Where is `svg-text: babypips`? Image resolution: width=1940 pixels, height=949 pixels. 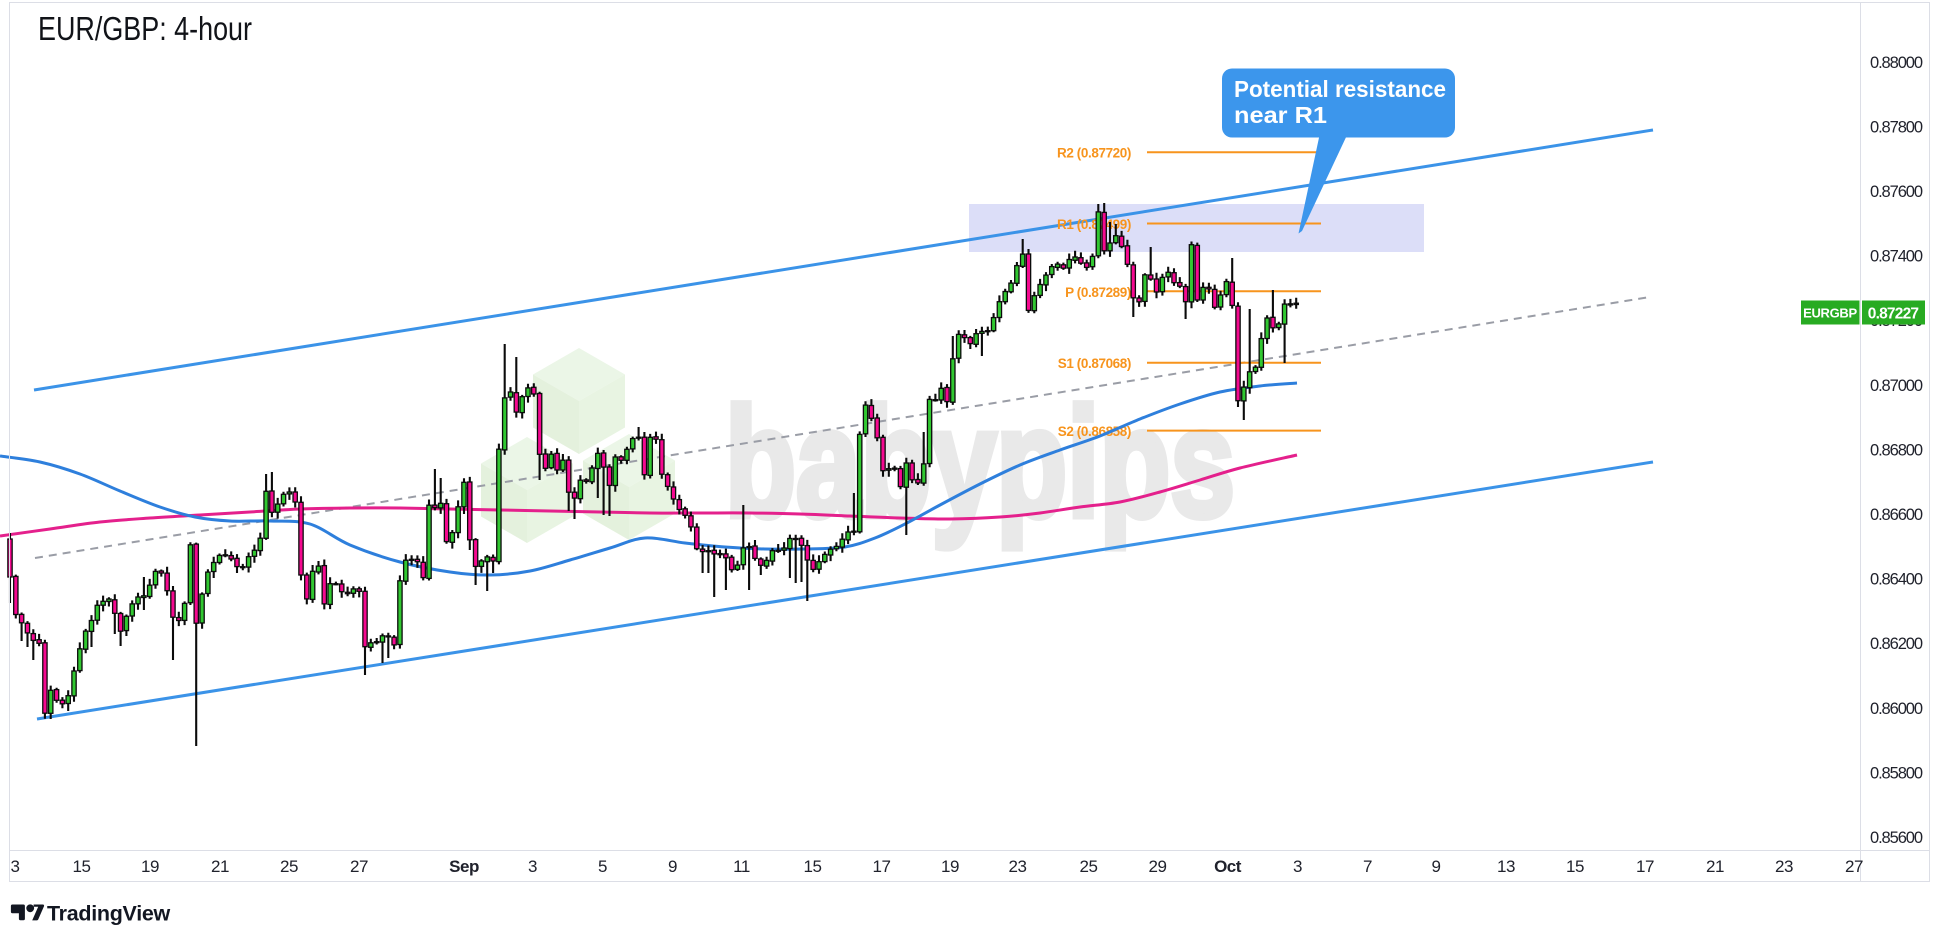 svg-text: babypips is located at coordinates (980, 462).